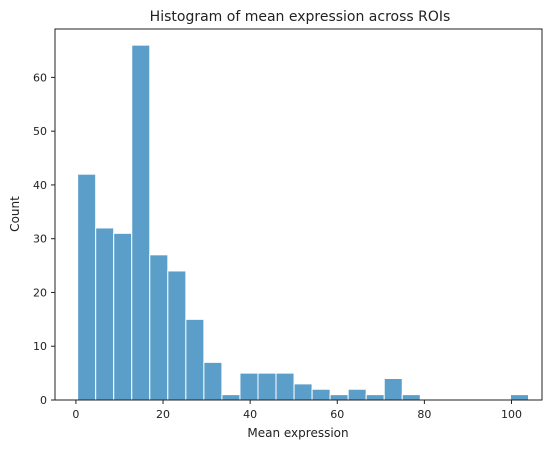 The height and width of the screenshot is (449, 558). Describe the element at coordinates (40, 131) in the screenshot. I see `y-tick-label: 50` at that location.